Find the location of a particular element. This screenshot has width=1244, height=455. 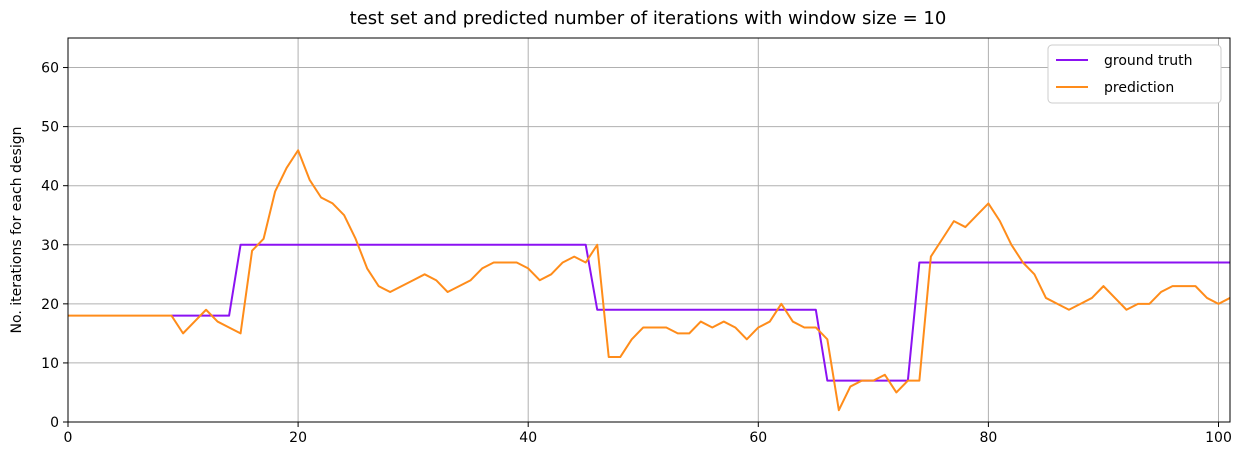

x-tick-label: 0 is located at coordinates (68, 438).